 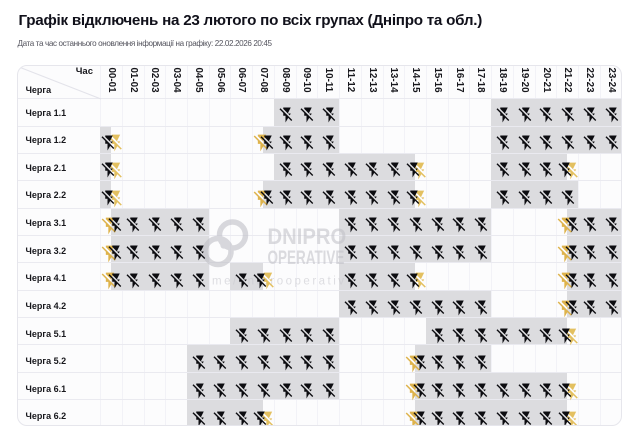 What do you see at coordinates (279, 282) in the screenshot?
I see `svg-text: me/dniprooperativ` at bounding box center [279, 282].